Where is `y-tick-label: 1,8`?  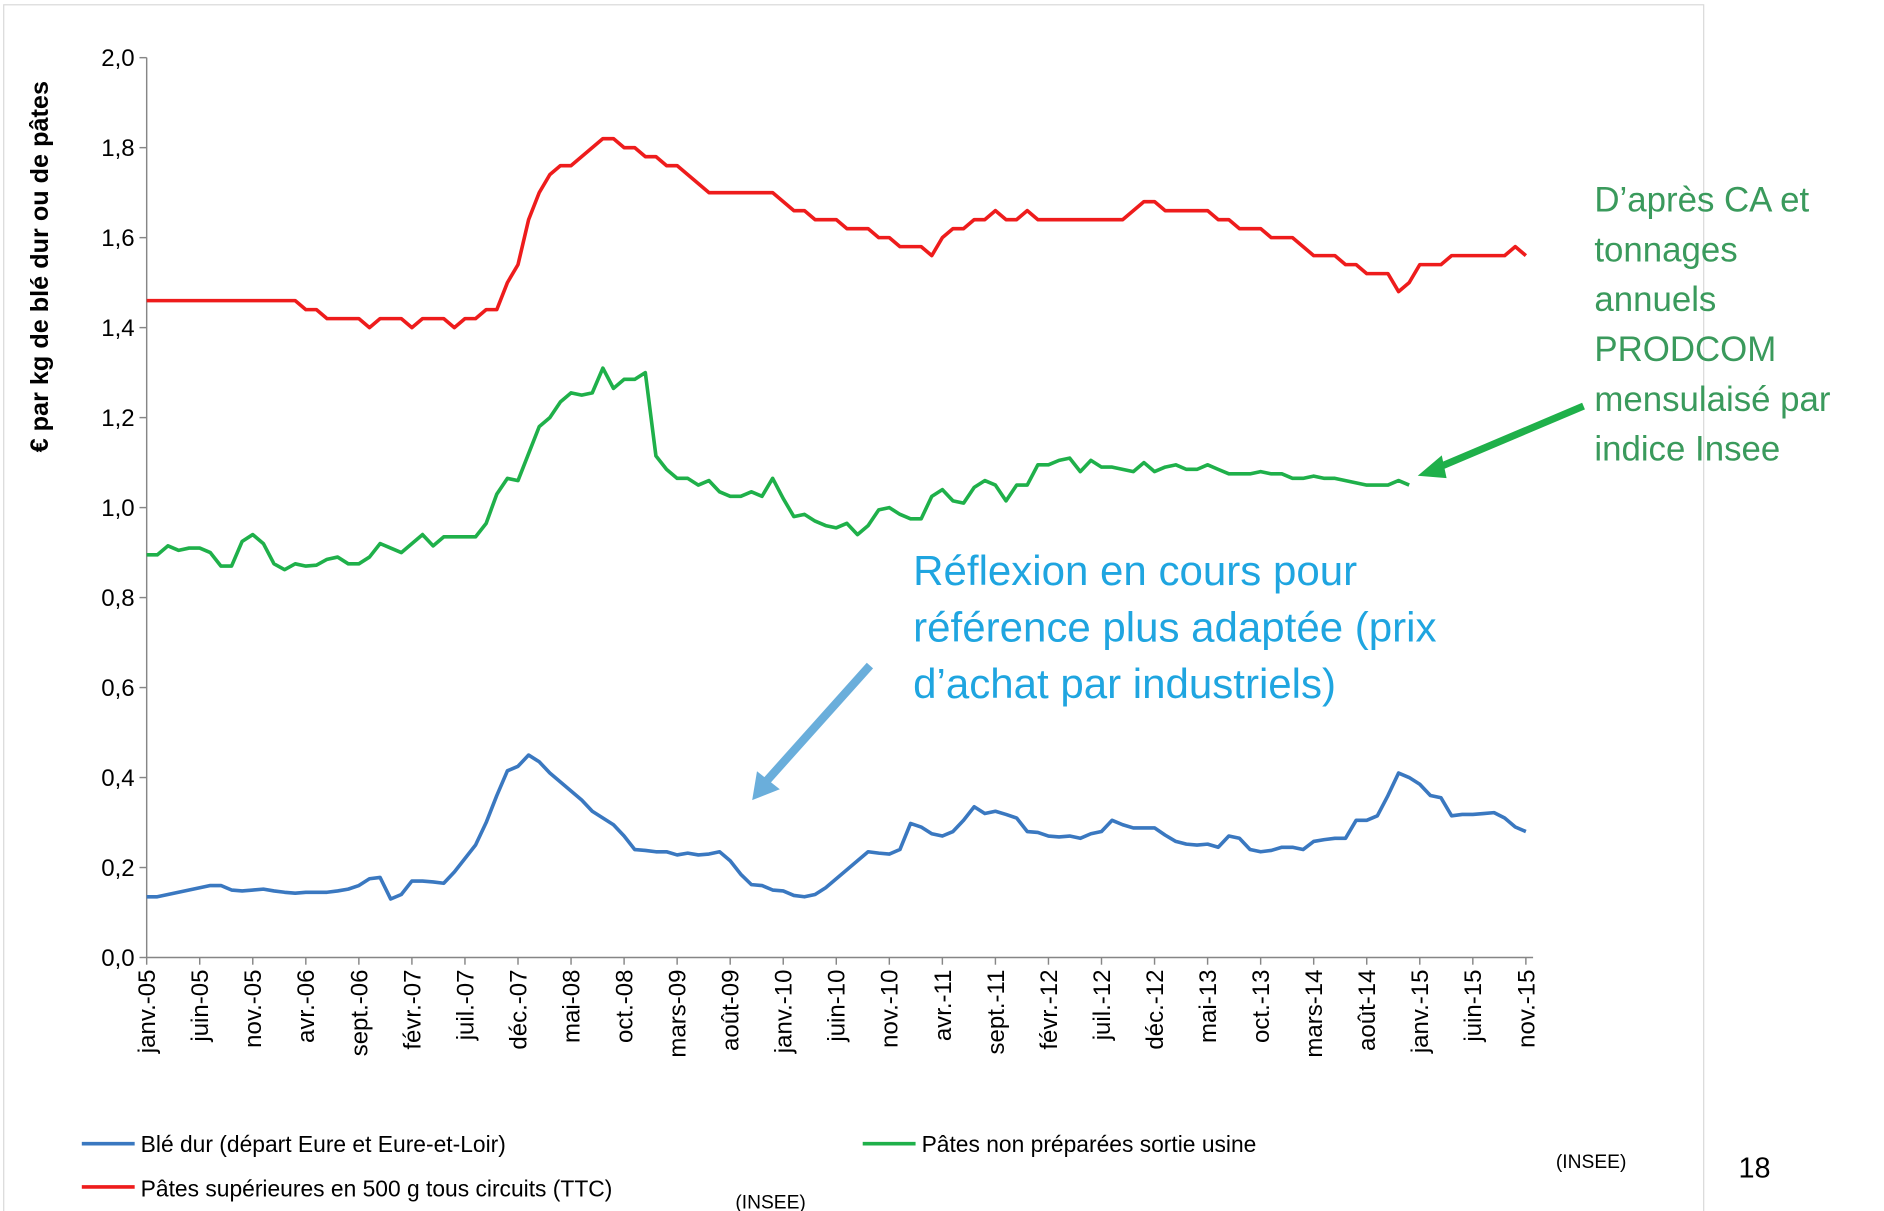 y-tick-label: 1,8 is located at coordinates (117, 148).